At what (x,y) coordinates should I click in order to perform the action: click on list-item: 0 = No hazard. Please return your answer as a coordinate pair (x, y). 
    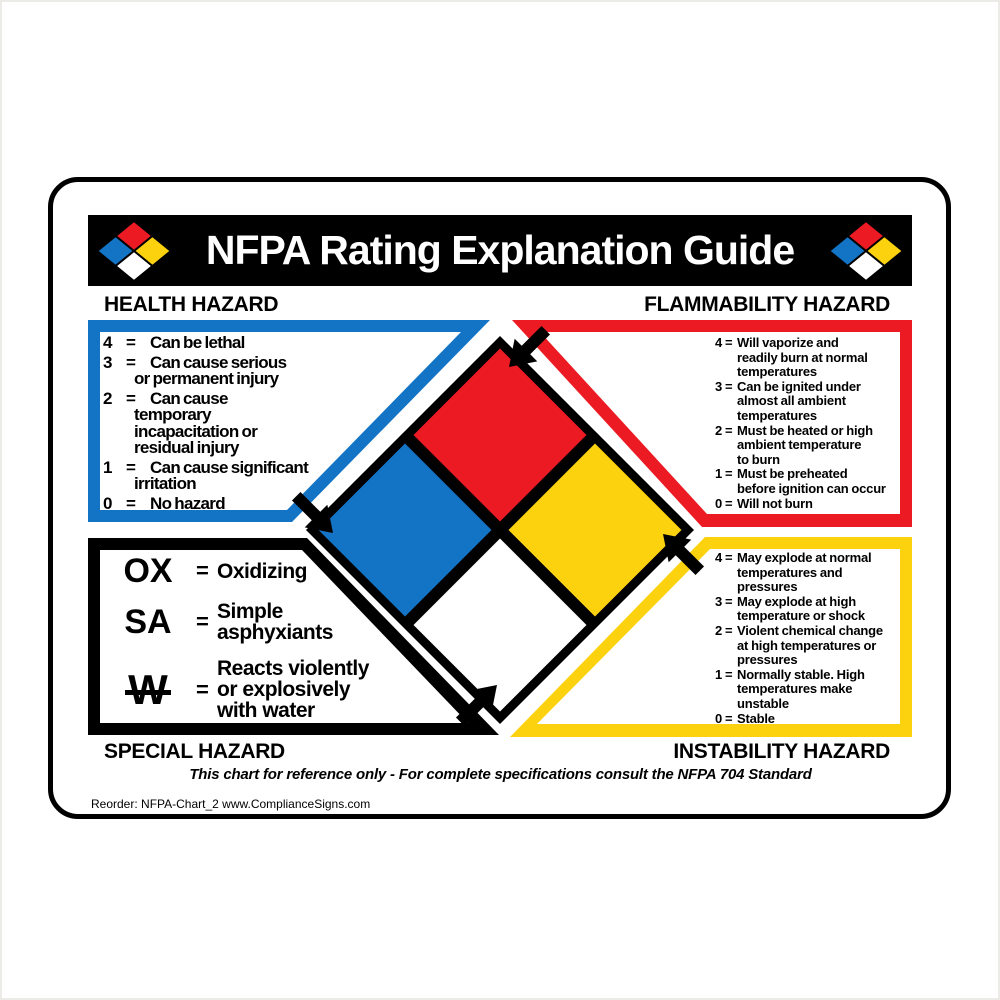
    Looking at the image, I should click on (278, 503).